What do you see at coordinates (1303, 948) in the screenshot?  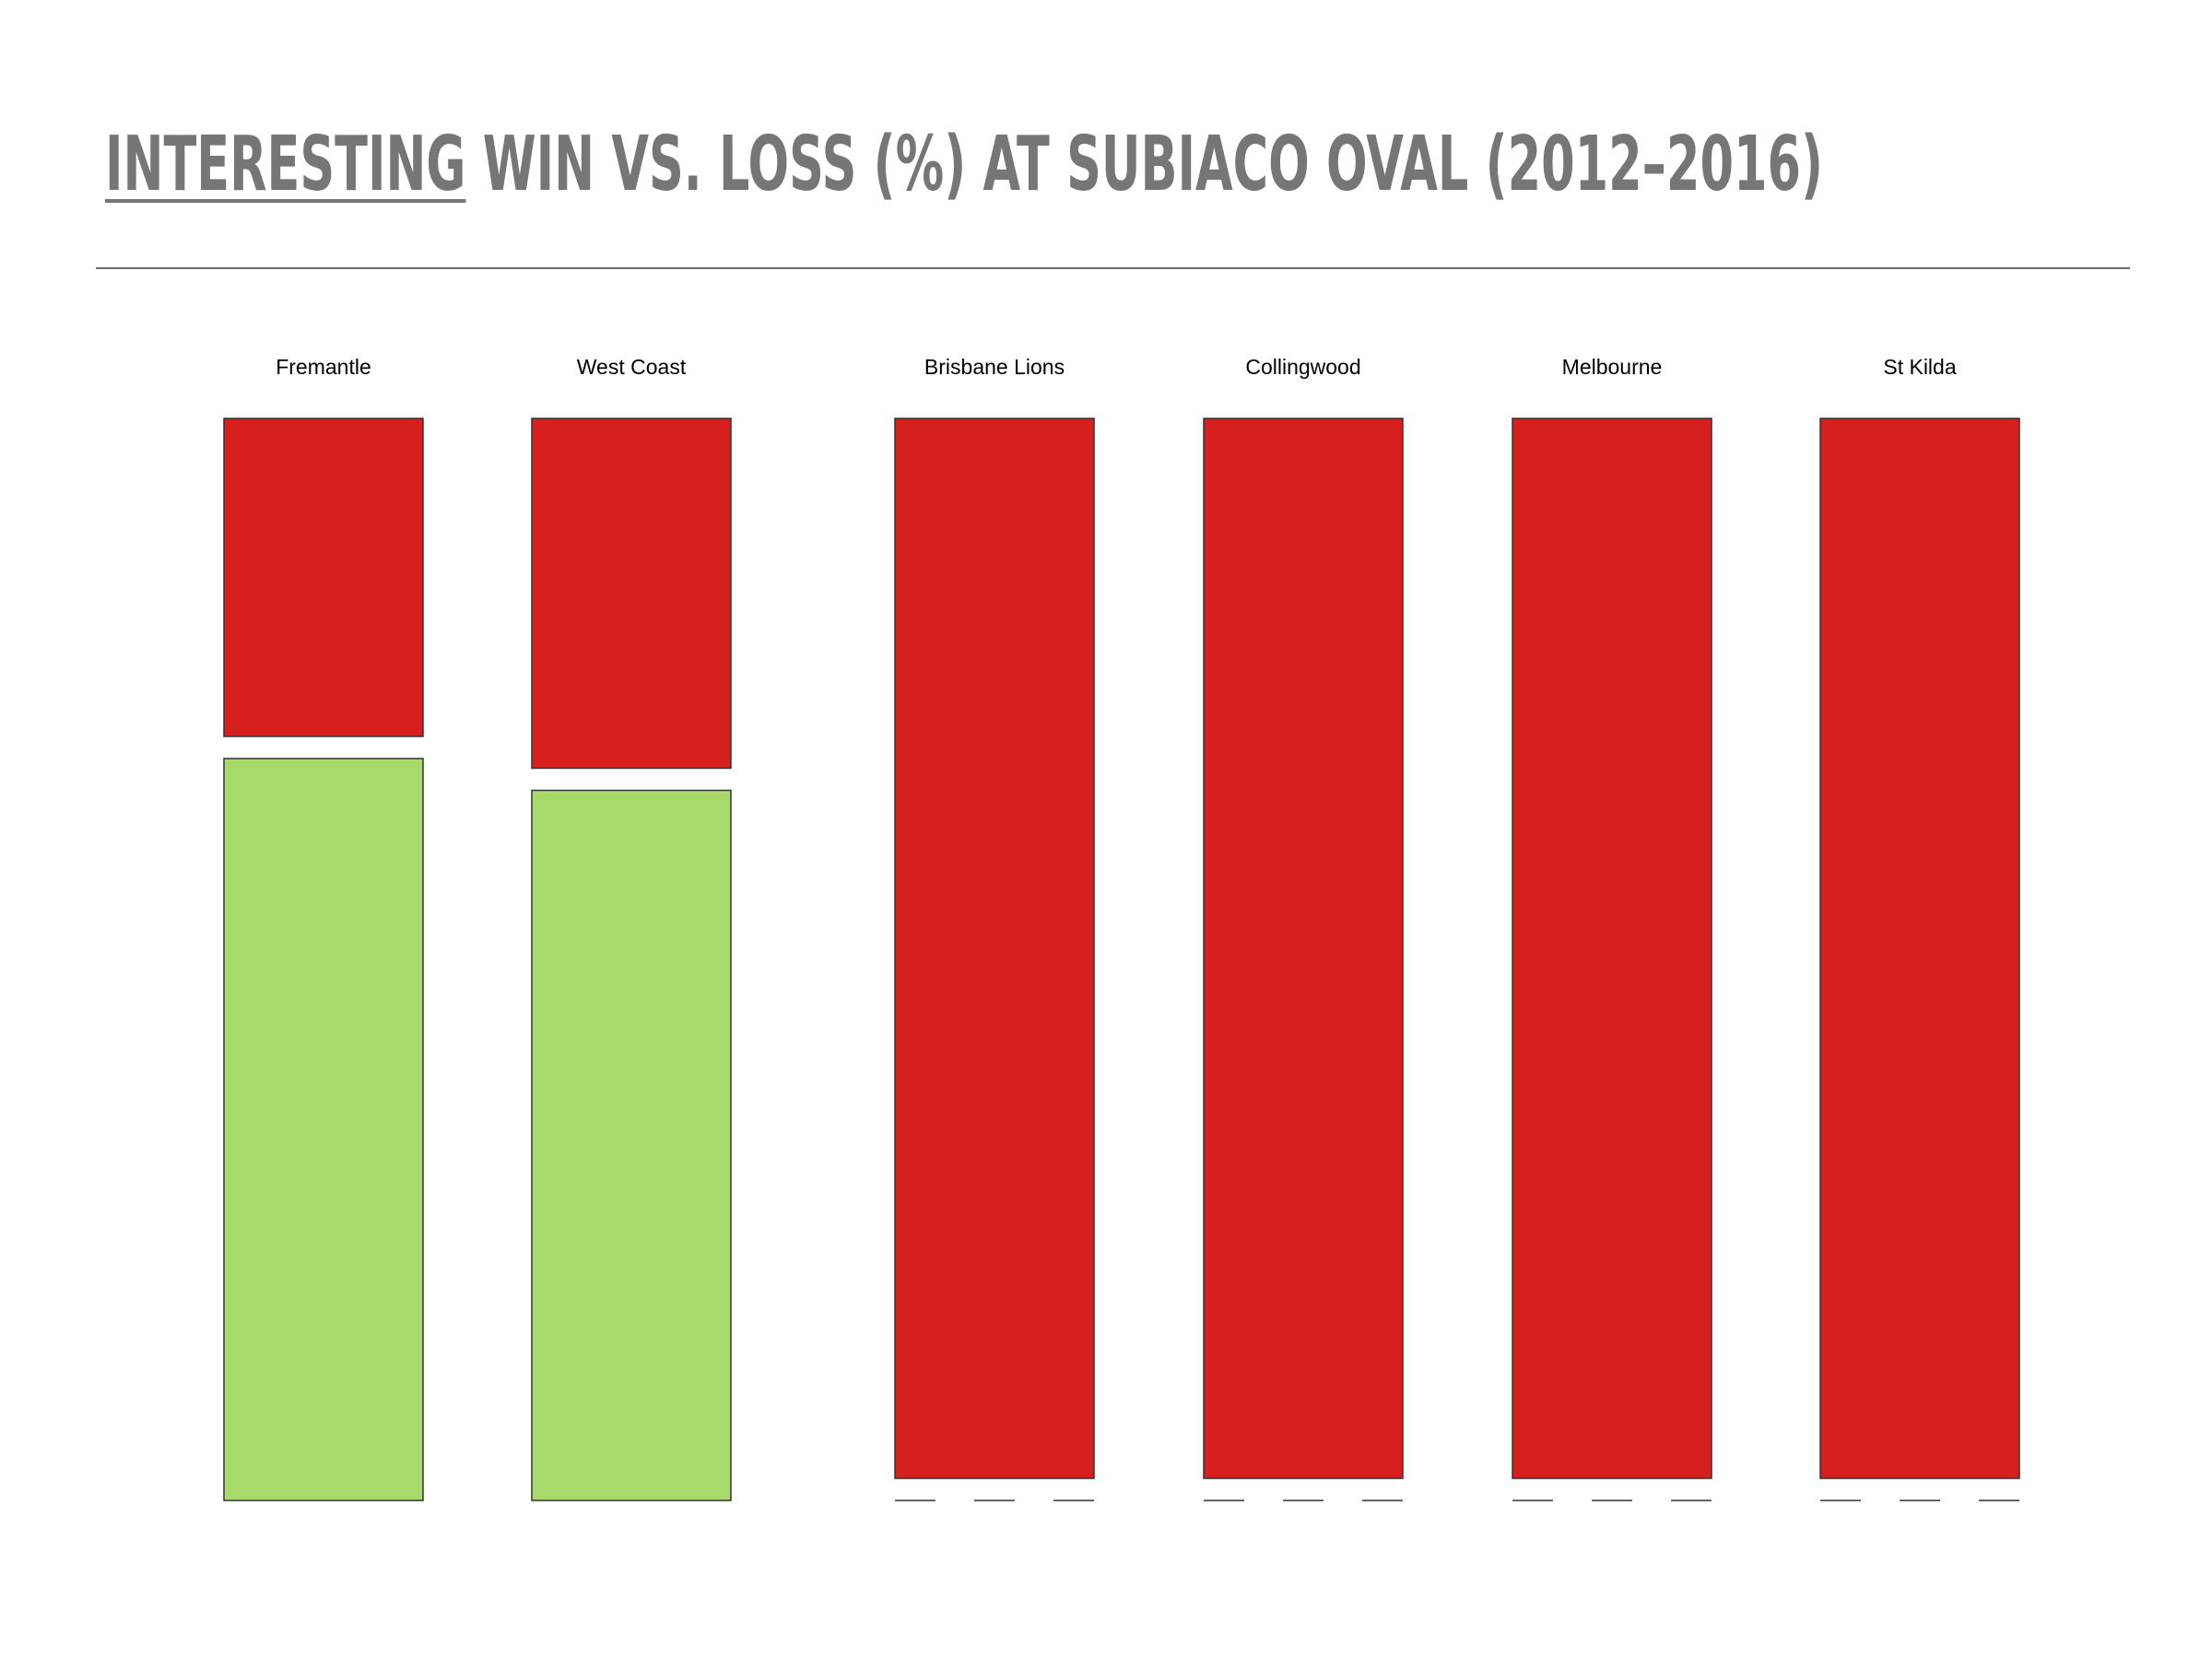 I see `bar-loss-collingwood` at bounding box center [1303, 948].